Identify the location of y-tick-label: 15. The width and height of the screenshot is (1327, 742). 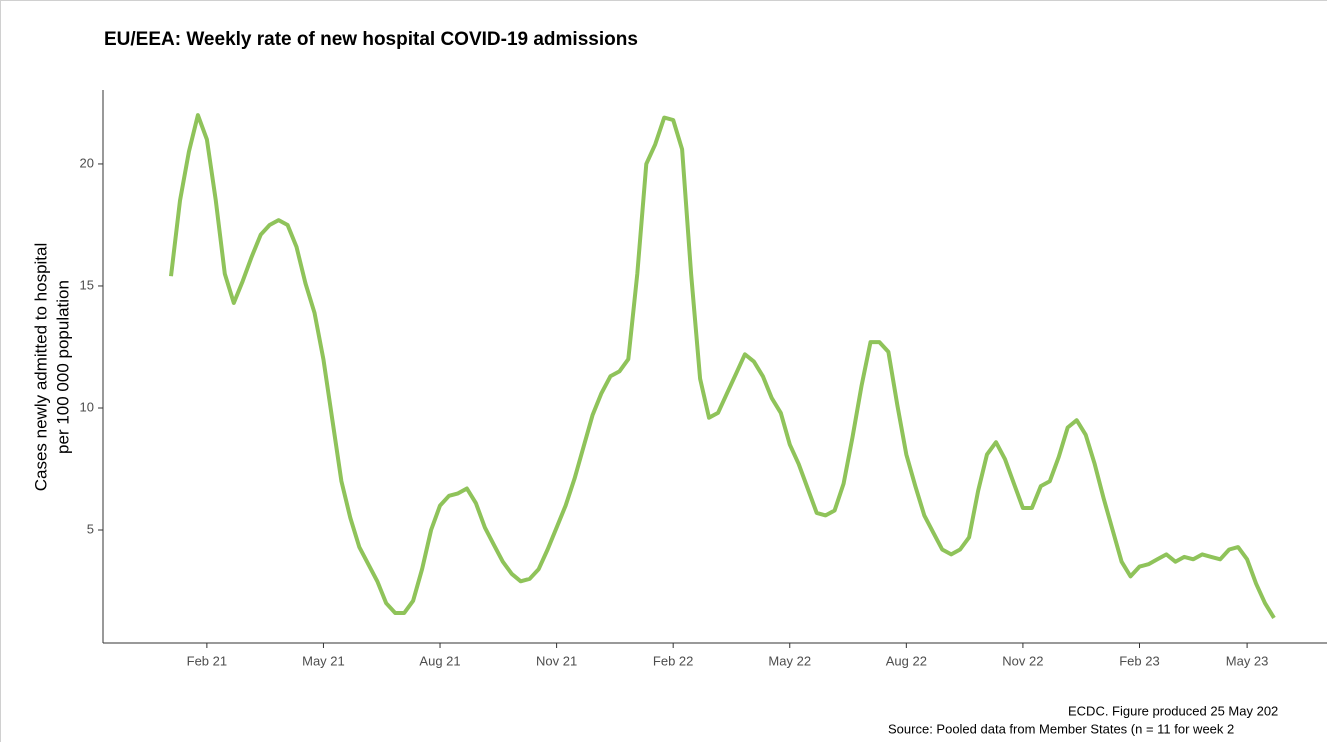
(87, 284).